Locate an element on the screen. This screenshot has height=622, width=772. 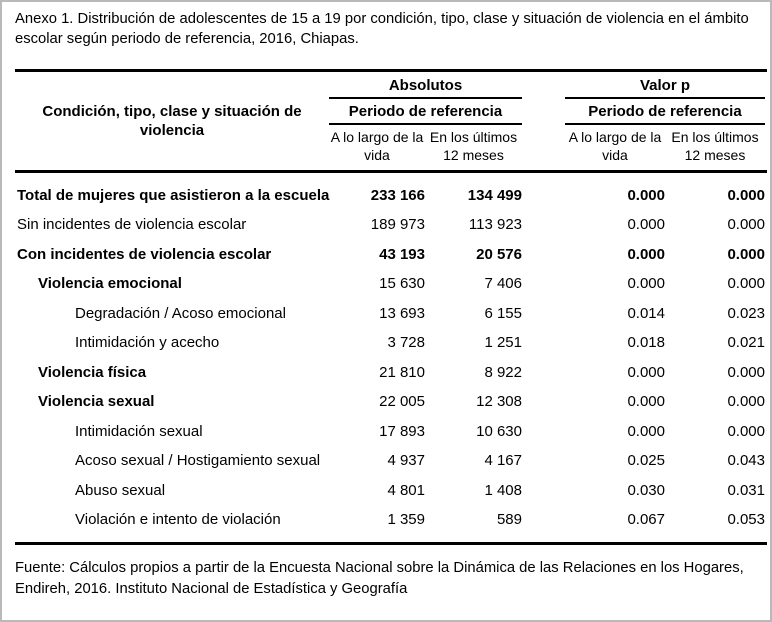
row-label: Violencia emocional is located at coordinates (110, 284).